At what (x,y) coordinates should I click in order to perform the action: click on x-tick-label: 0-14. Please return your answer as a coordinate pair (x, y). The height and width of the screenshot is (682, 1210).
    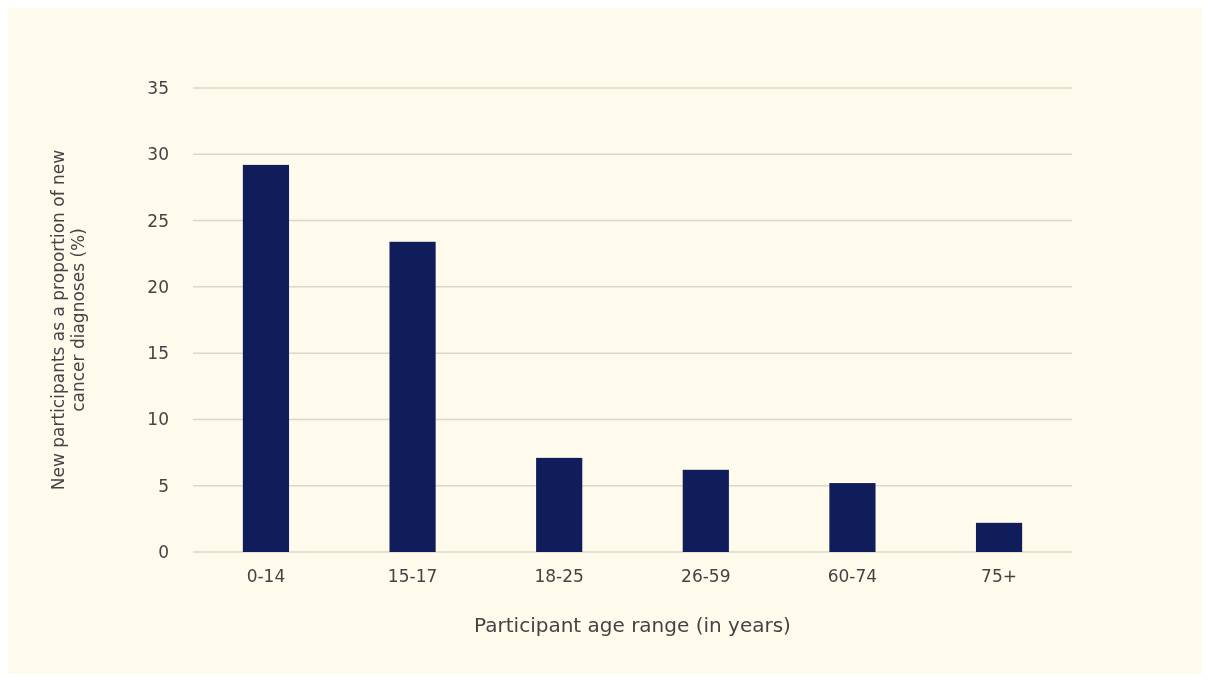
    Looking at the image, I should click on (266, 576).